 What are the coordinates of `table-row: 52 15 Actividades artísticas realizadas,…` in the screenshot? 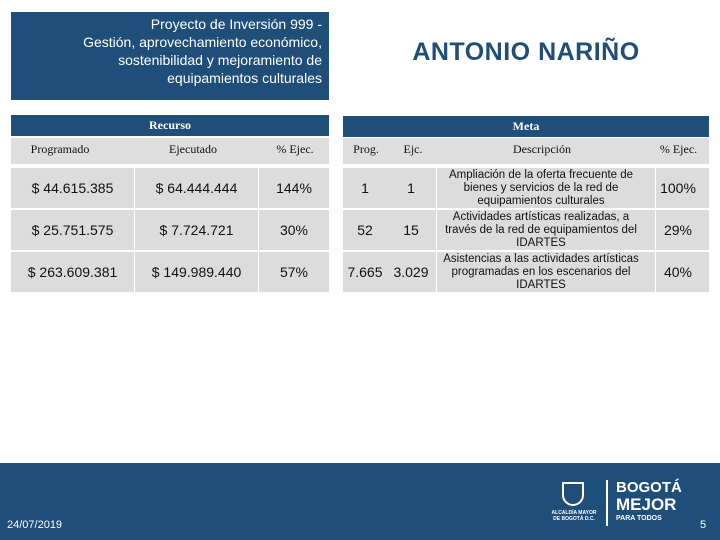 It's located at (526, 230).